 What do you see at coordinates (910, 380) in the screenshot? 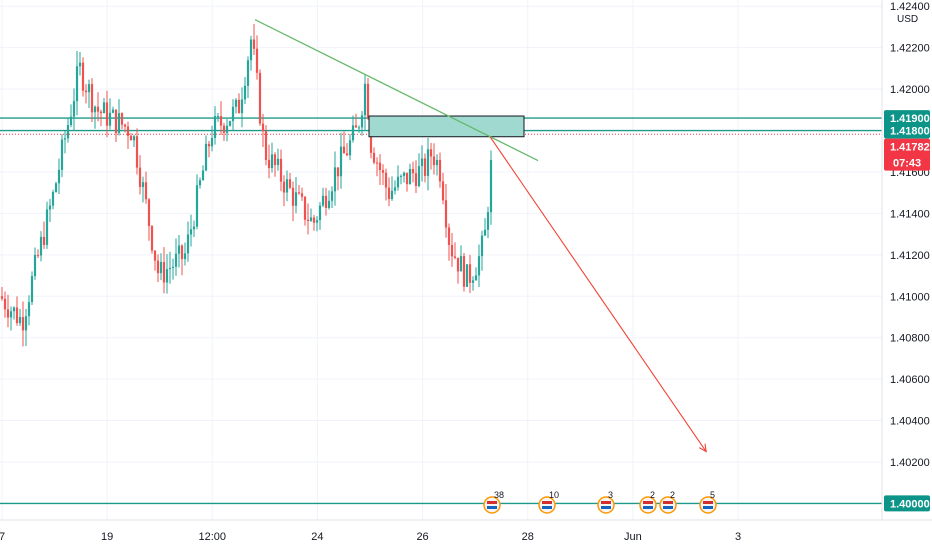
I see `y-tick-label: 1.40600` at bounding box center [910, 380].